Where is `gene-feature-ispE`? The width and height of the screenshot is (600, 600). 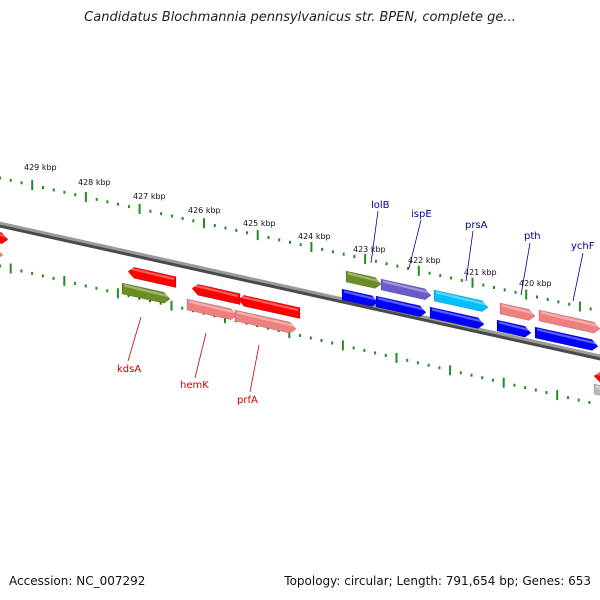 gene-feature-ispE is located at coordinates (406, 289).